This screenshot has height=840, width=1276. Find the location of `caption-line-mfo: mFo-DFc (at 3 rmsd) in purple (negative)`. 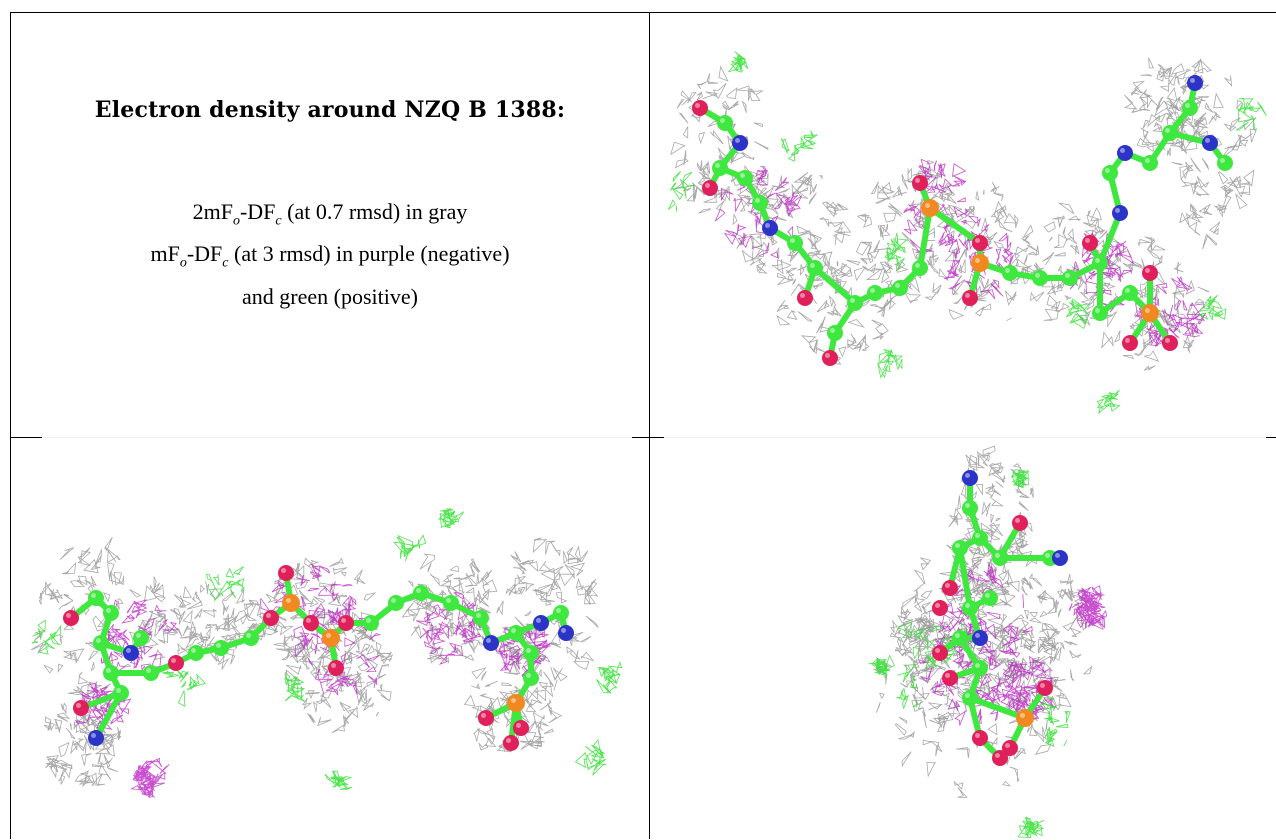

caption-line-mfo: mFo-DFc (at 3 rmsd) in purple (negative) is located at coordinates (330, 258).